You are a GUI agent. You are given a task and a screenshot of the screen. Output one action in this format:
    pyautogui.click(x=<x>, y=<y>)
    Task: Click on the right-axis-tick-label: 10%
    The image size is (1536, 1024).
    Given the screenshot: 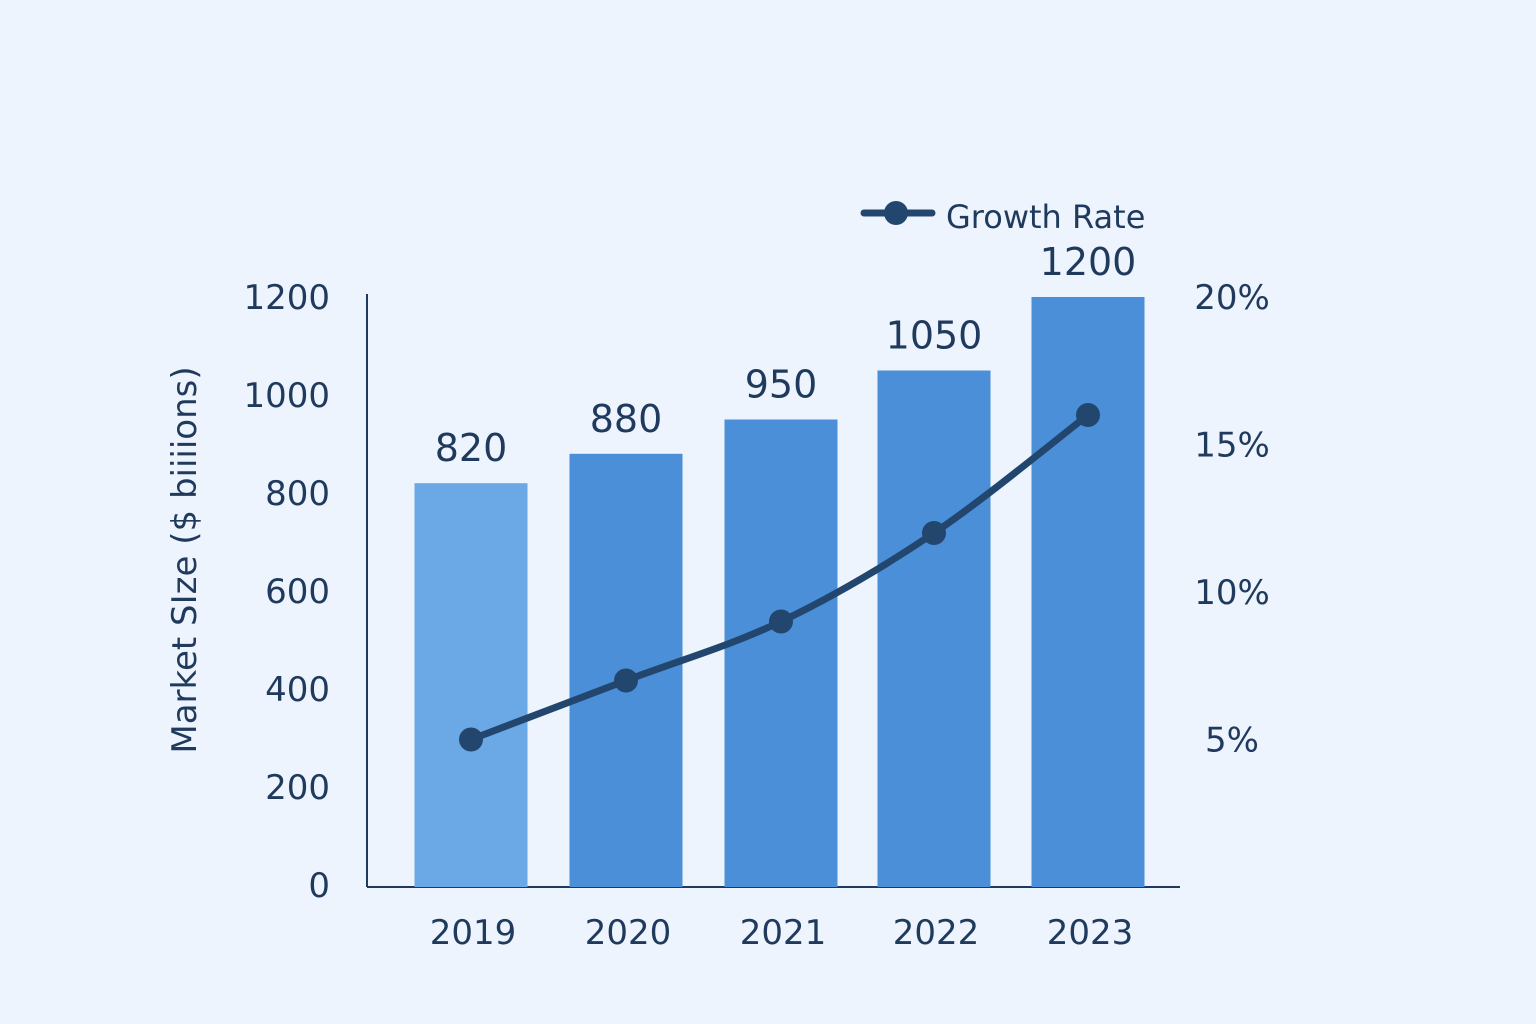 What is the action you would take?
    pyautogui.click(x=1232, y=593)
    